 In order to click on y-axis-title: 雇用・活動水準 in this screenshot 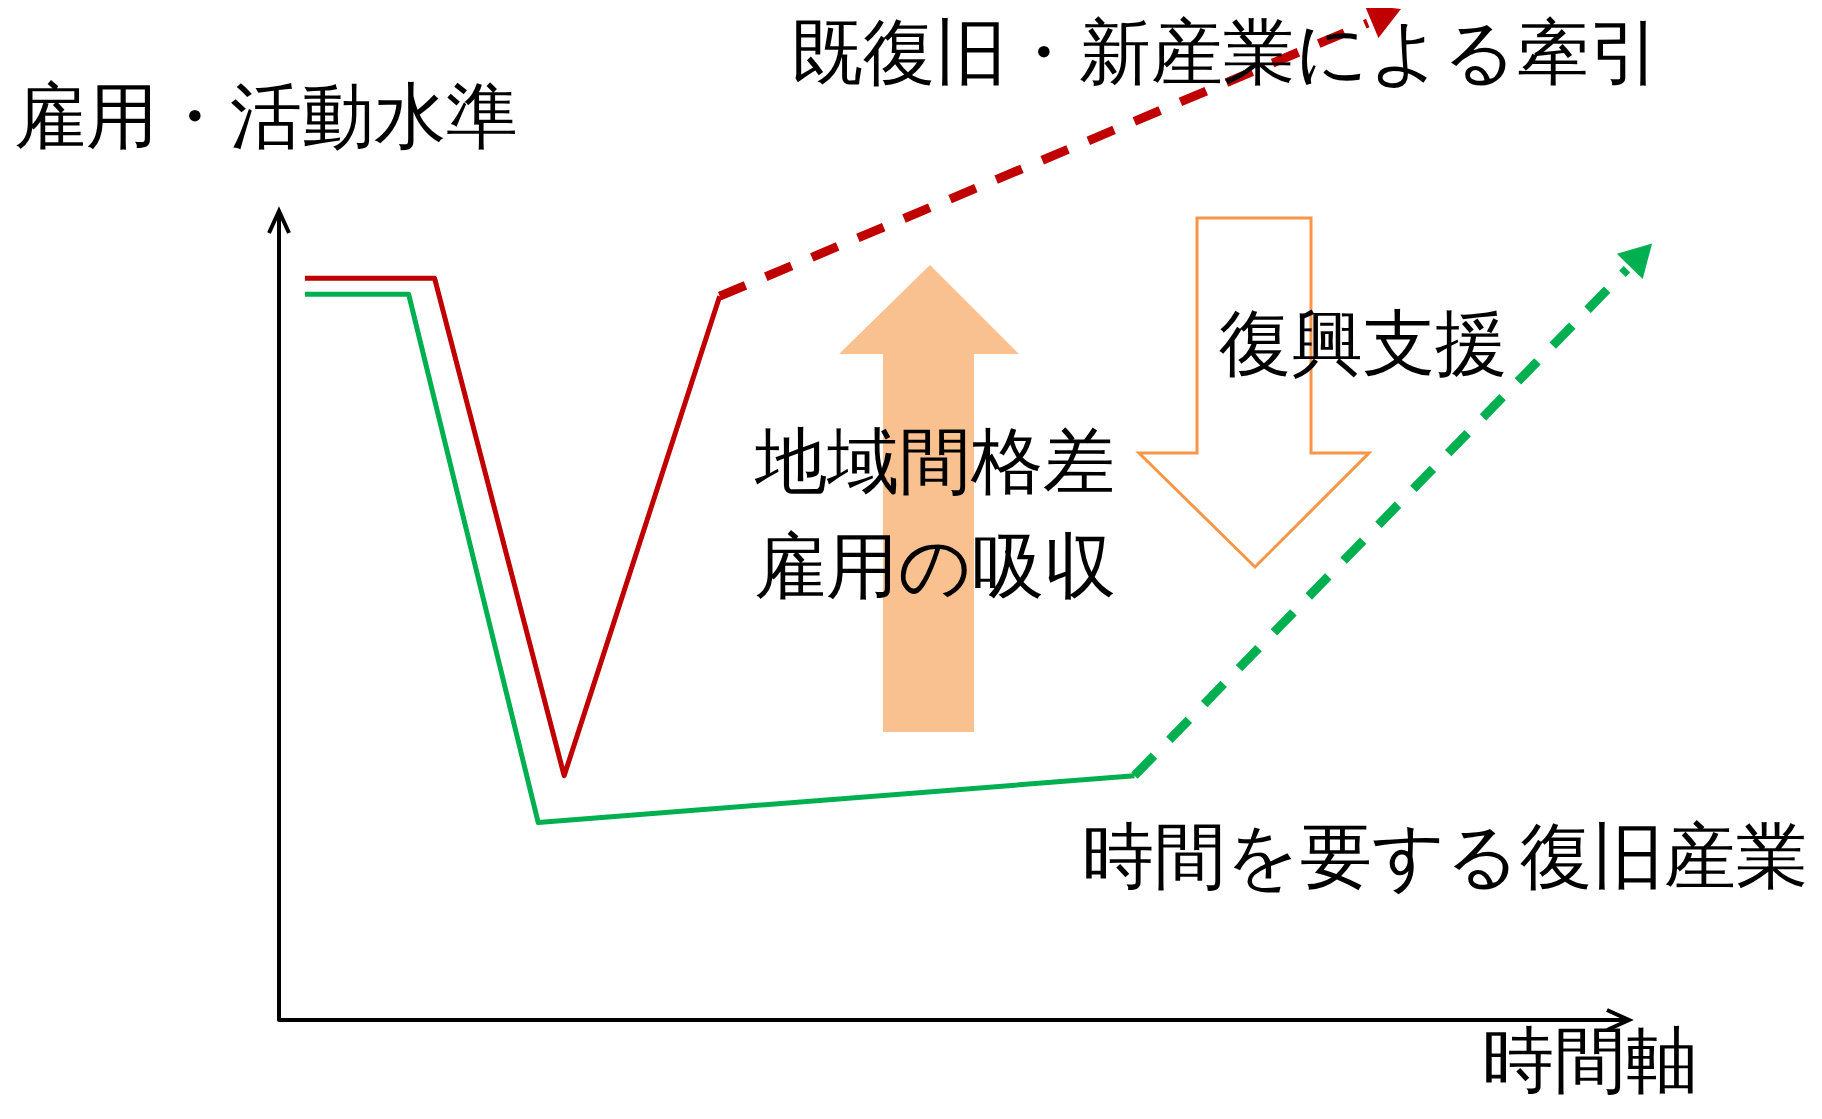, I will do `click(266, 116)`.